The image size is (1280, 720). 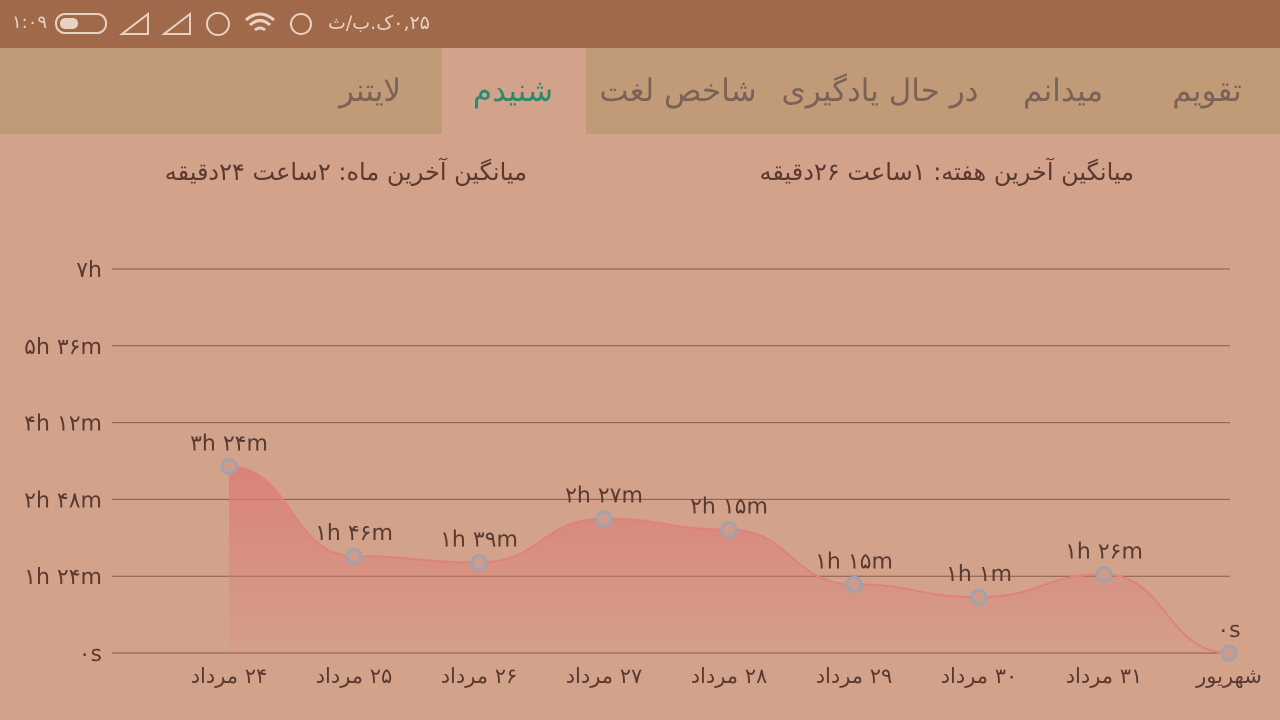 I want to click on wifi, so click(x=260, y=22).